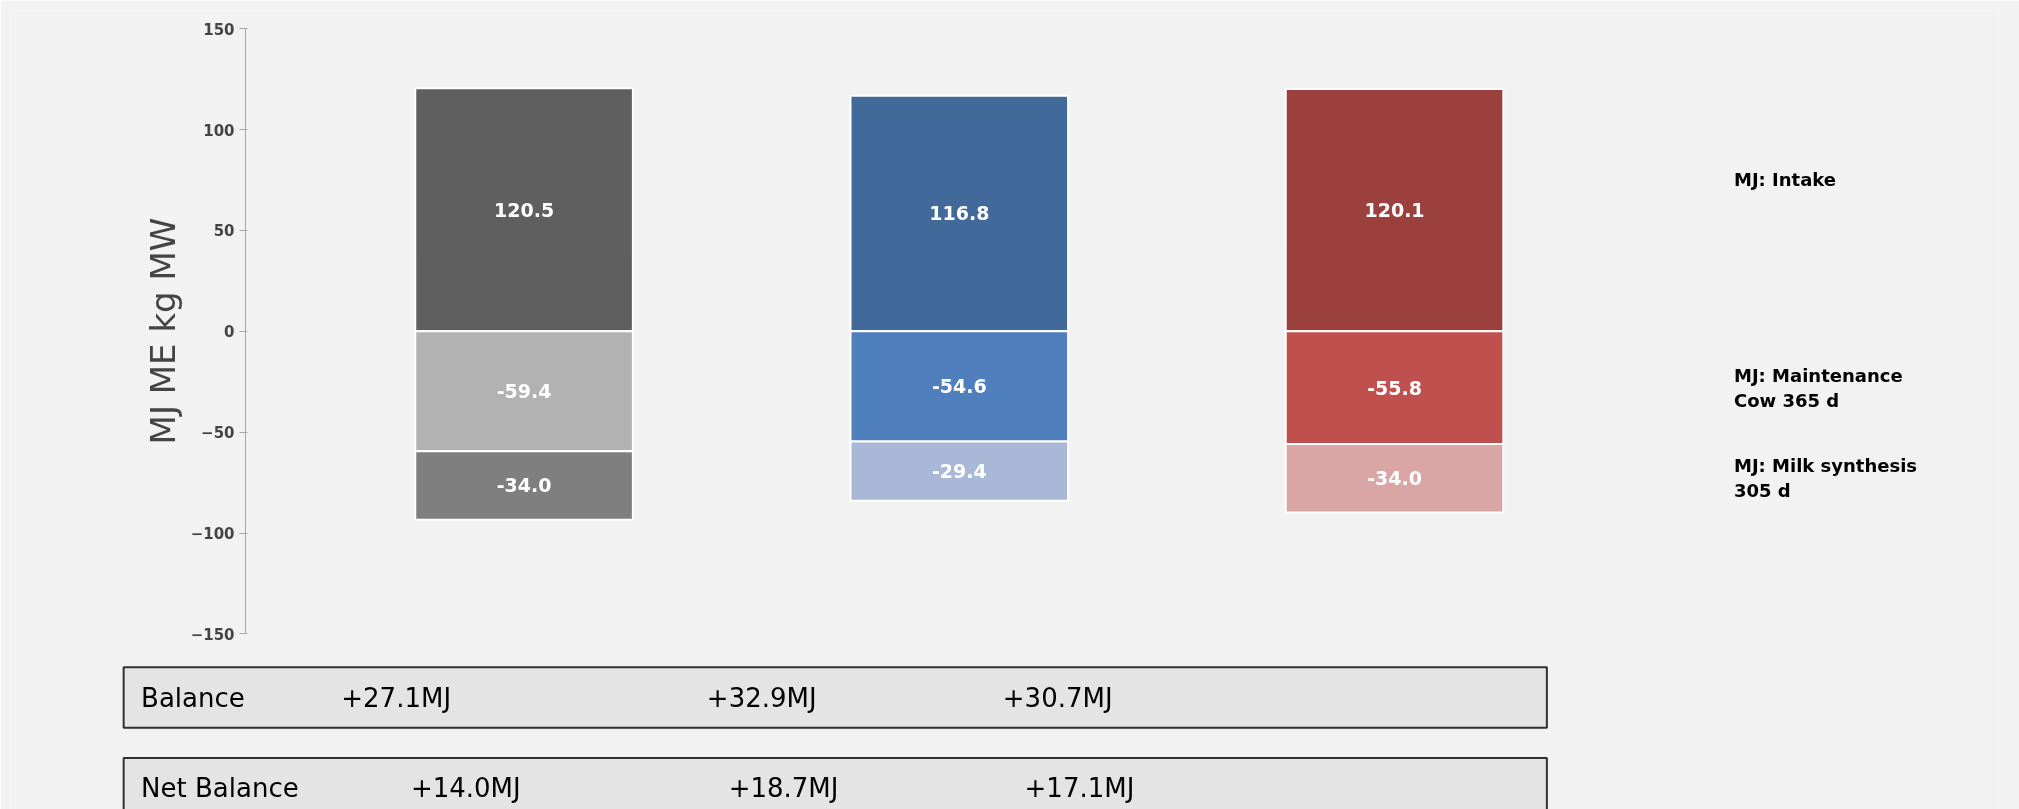 The image size is (2019, 809). What do you see at coordinates (219, 29) in the screenshot?
I see `y-tick-label: 150` at bounding box center [219, 29].